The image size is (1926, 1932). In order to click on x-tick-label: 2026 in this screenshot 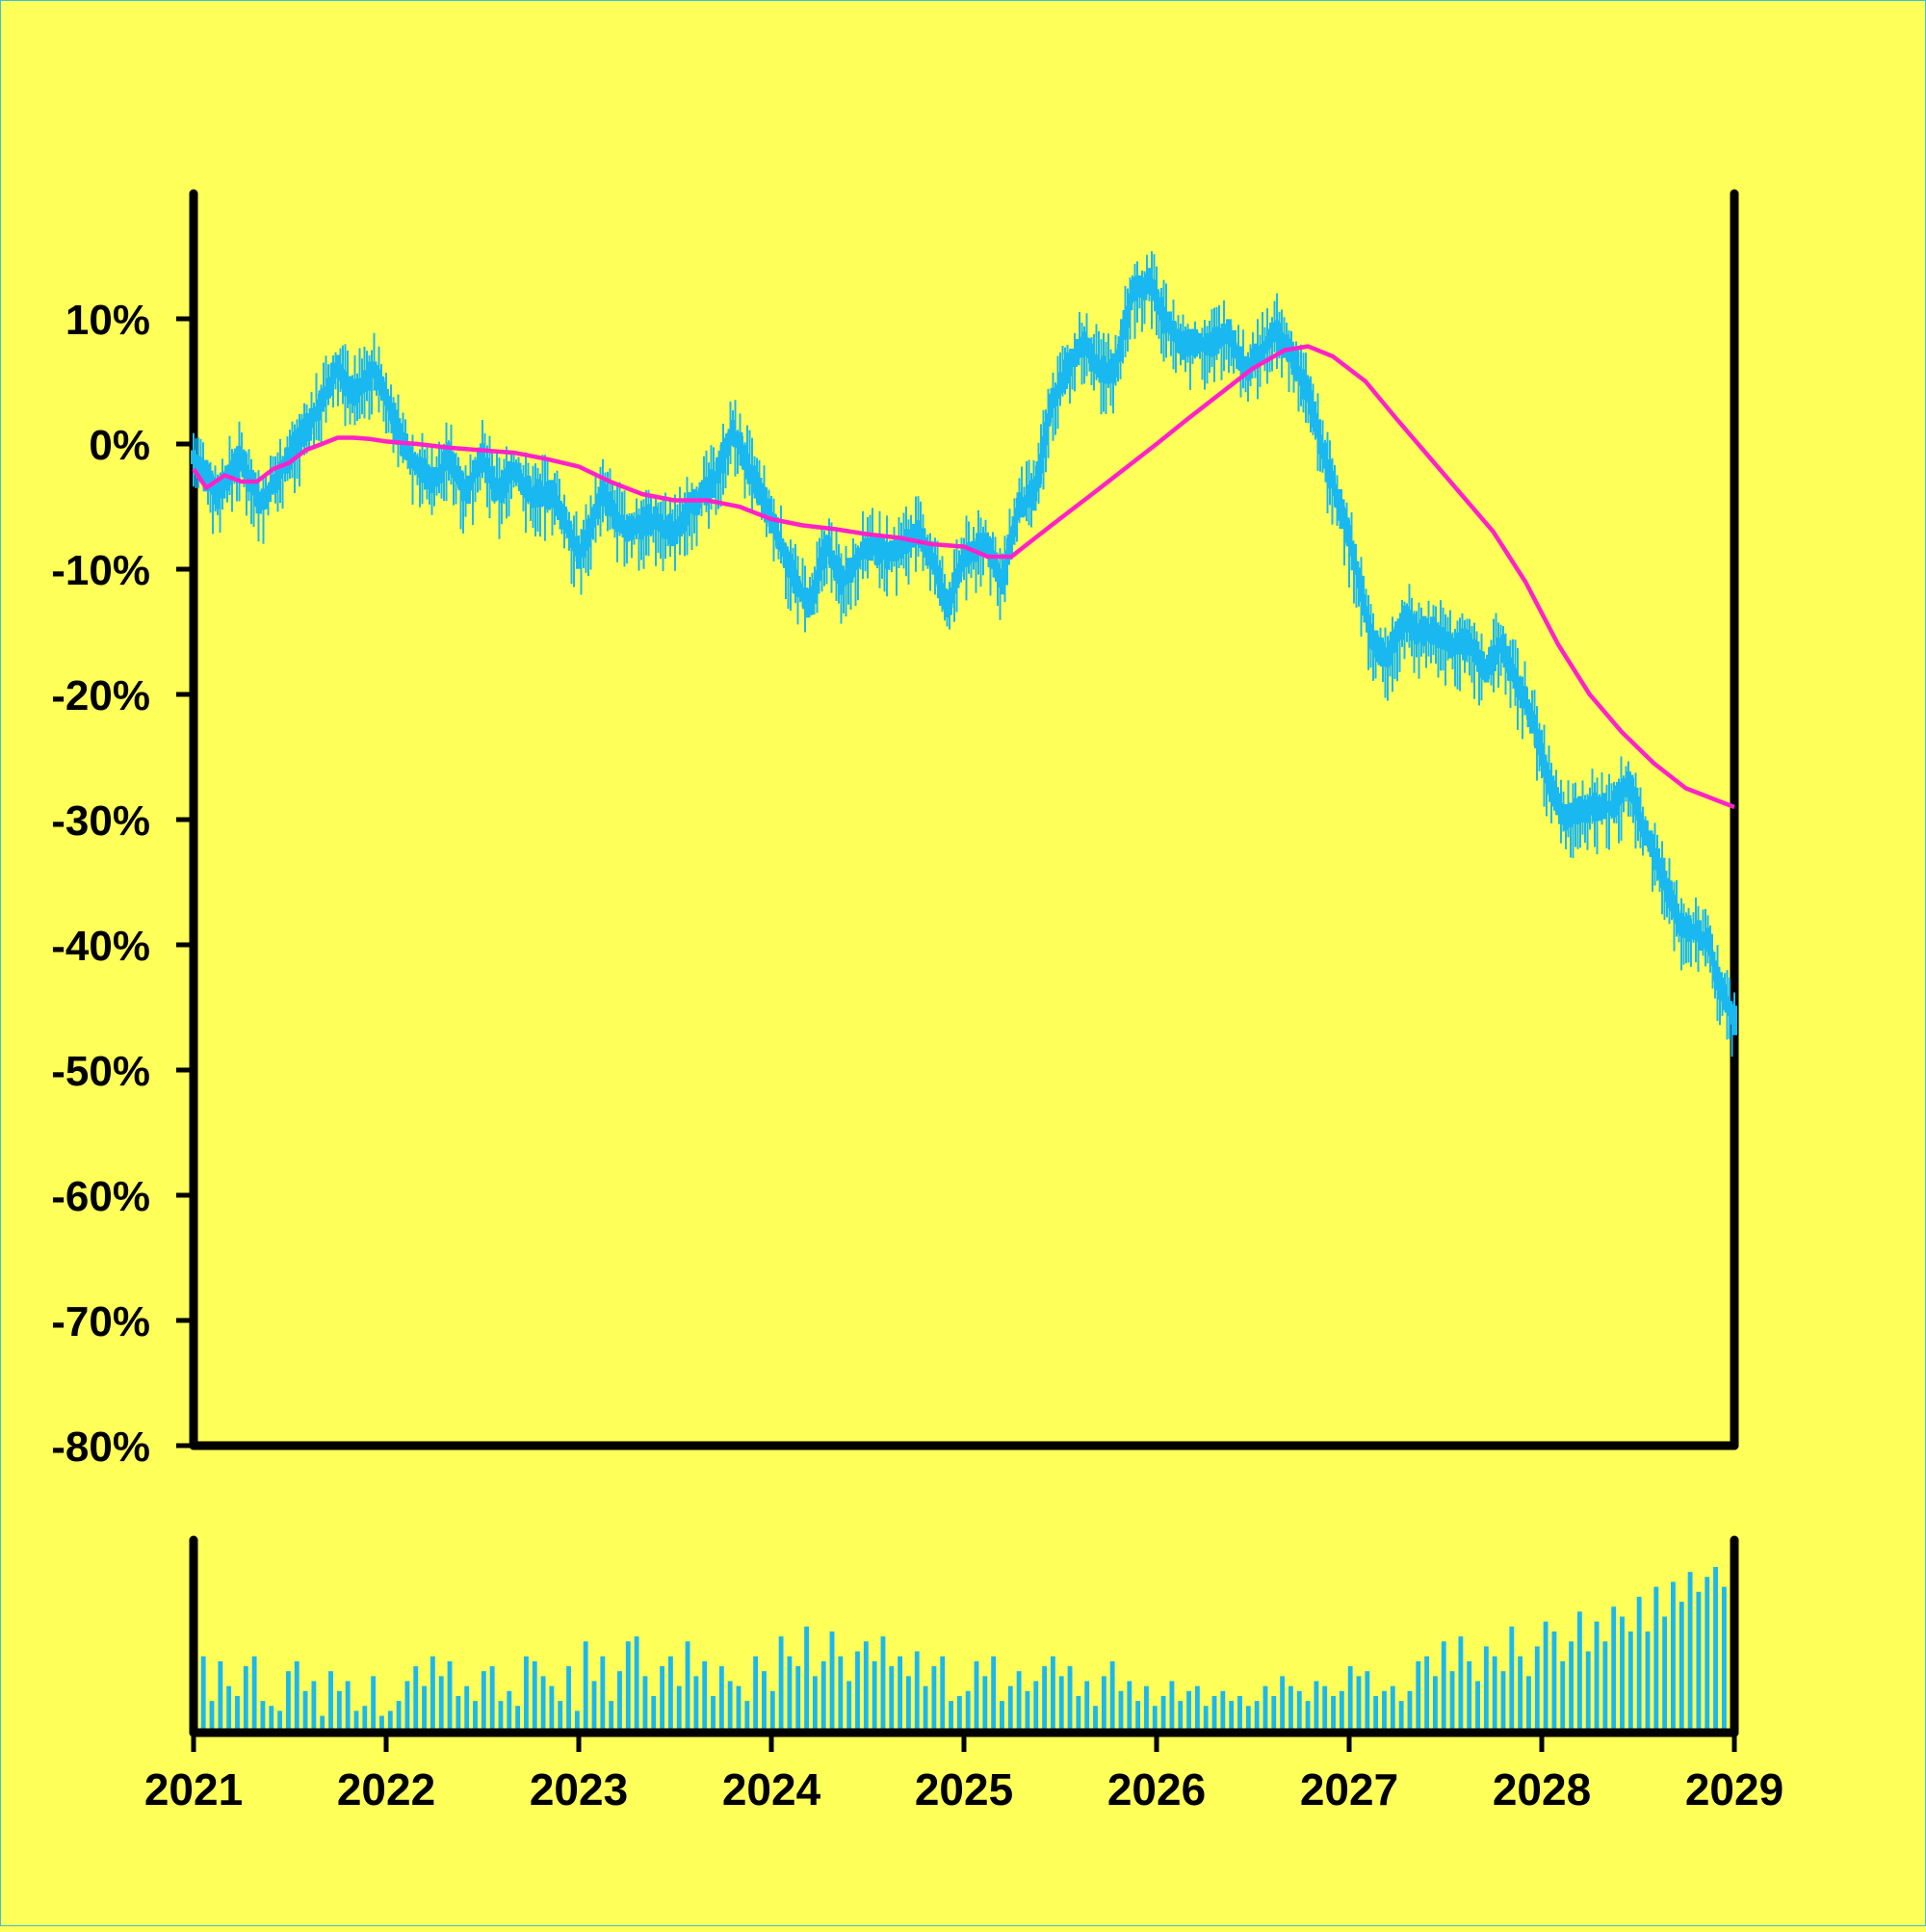, I will do `click(1156, 1789)`.